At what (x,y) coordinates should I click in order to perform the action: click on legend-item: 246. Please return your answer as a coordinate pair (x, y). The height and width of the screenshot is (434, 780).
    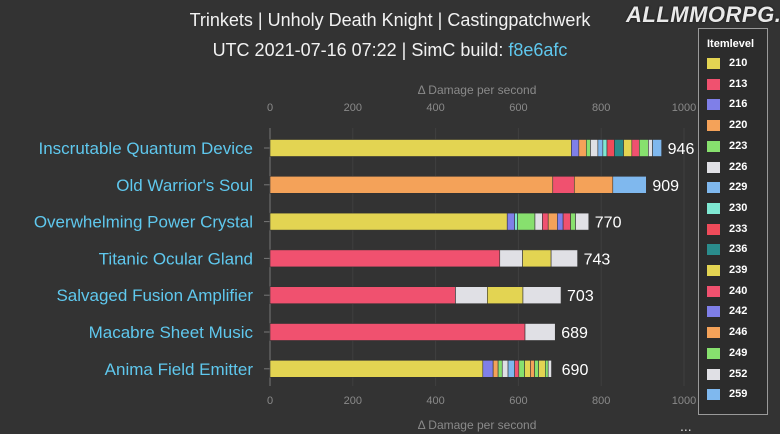
    Looking at the image, I should click on (735, 333).